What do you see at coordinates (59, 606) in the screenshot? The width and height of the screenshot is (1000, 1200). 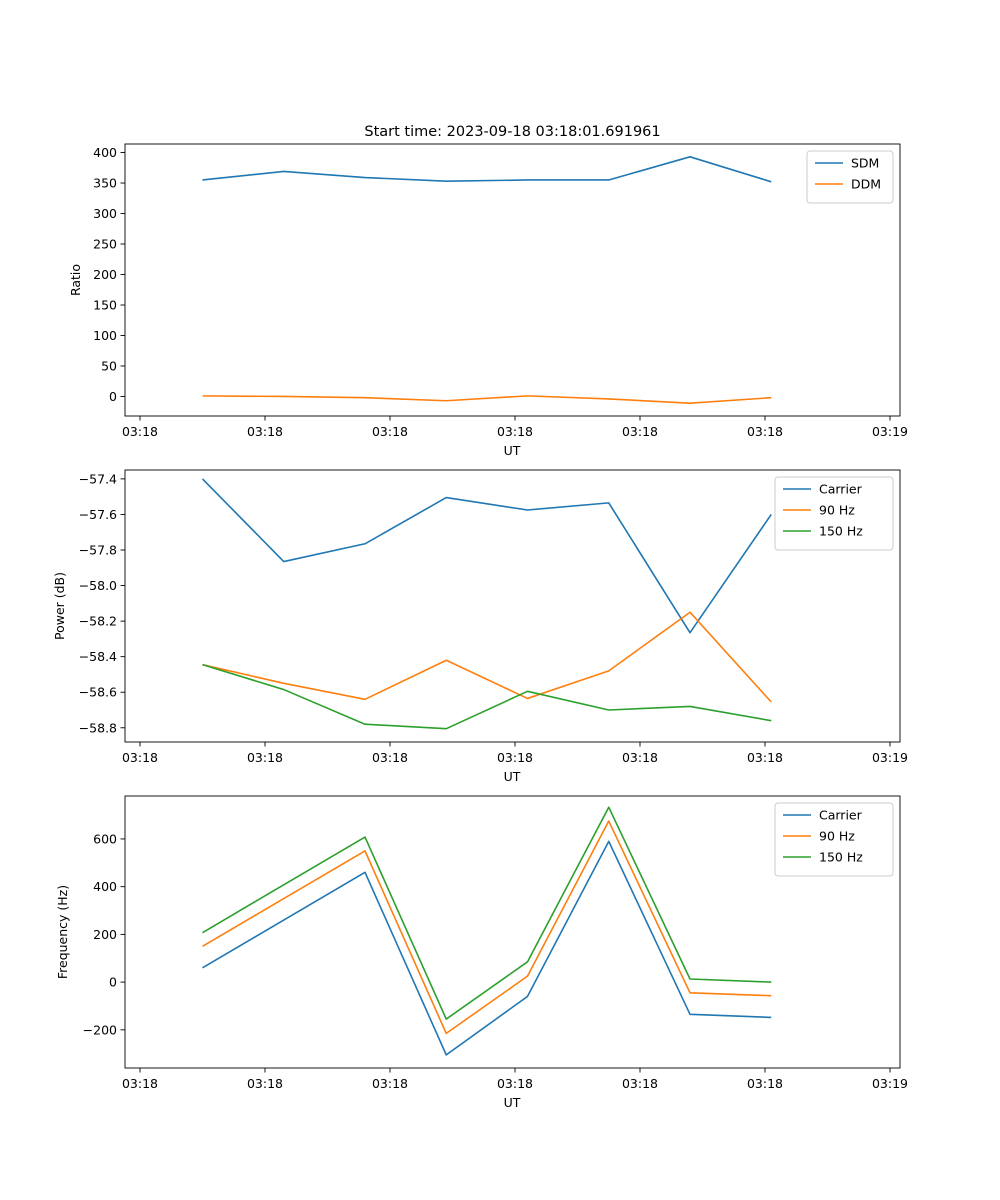 I see `y-axis-label: Power (dB)` at bounding box center [59, 606].